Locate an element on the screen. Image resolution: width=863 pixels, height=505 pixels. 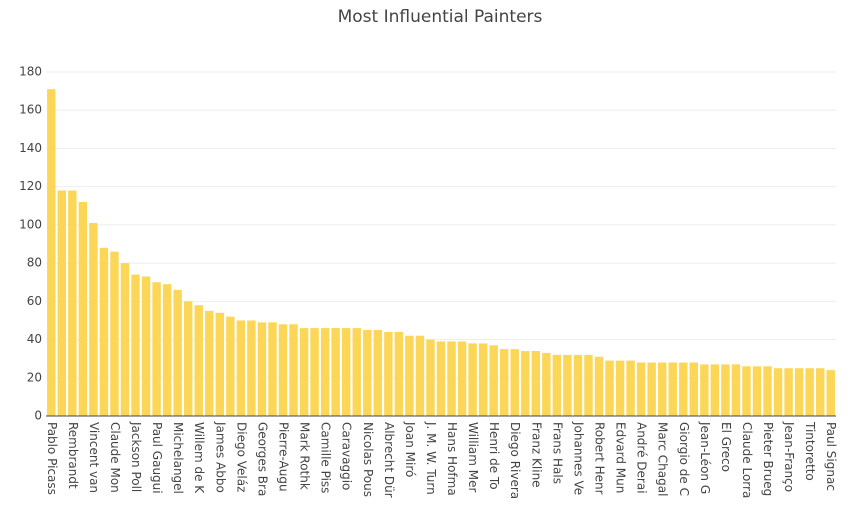
y-tick-label: 40 is located at coordinates (34, 339).